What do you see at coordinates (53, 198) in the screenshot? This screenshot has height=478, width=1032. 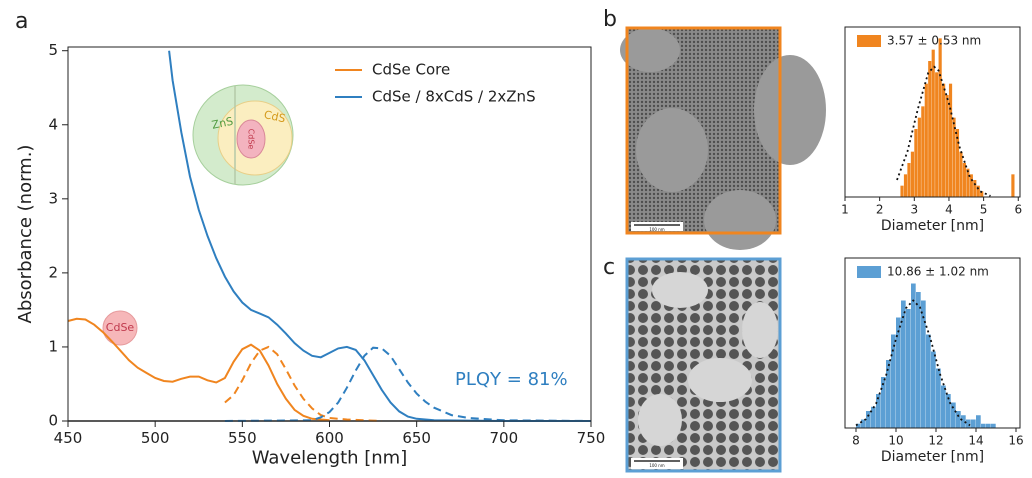 I see `y-tick-label: 3` at bounding box center [53, 198].